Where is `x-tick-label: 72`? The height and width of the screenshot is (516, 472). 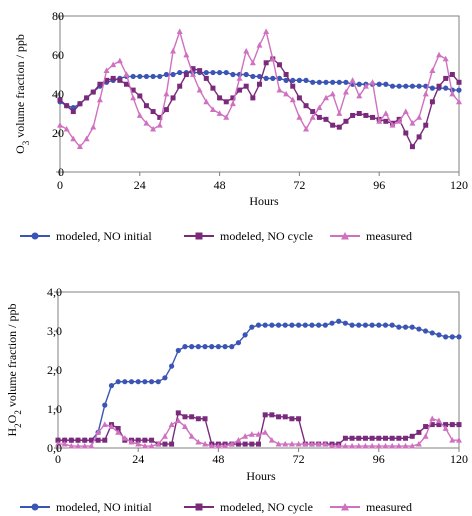 x-tick-label: 72 is located at coordinates (299, 459).